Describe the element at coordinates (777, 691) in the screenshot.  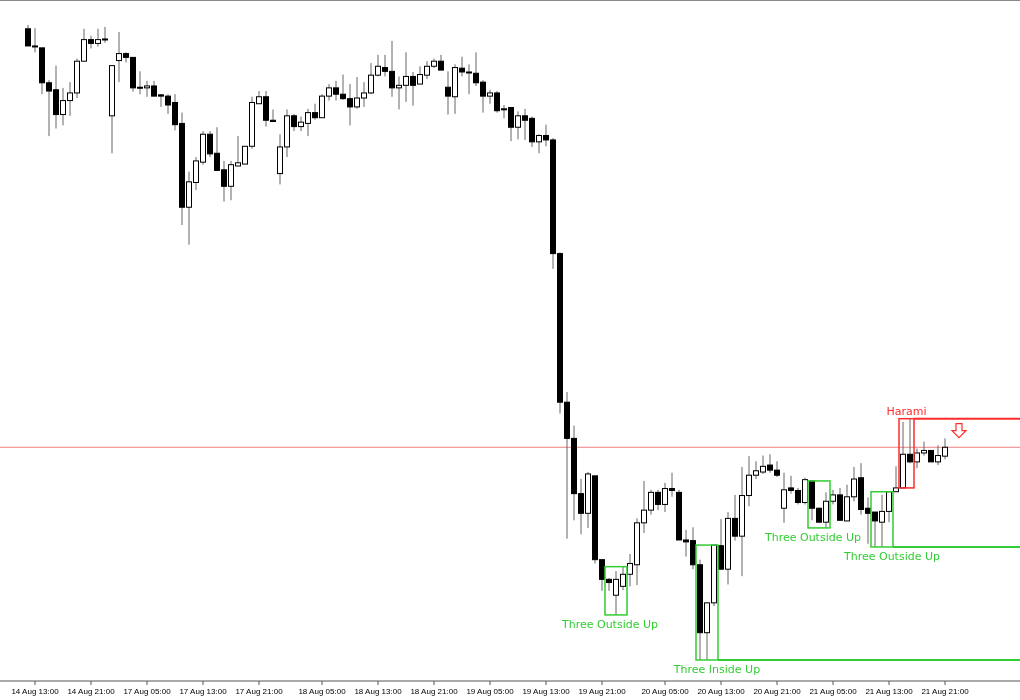
I see `x-tick-label: 20 Aug 21:00` at that location.